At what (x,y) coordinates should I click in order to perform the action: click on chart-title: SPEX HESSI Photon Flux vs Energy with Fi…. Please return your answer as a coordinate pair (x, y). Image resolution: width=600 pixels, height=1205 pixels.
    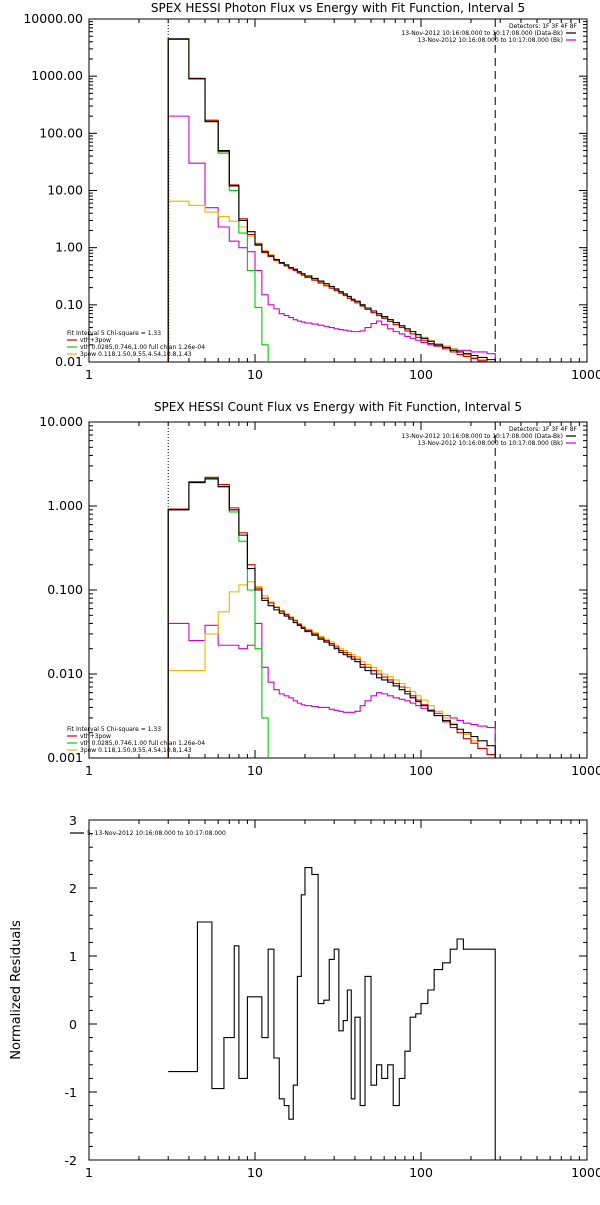
    Looking at the image, I should click on (338, 8).